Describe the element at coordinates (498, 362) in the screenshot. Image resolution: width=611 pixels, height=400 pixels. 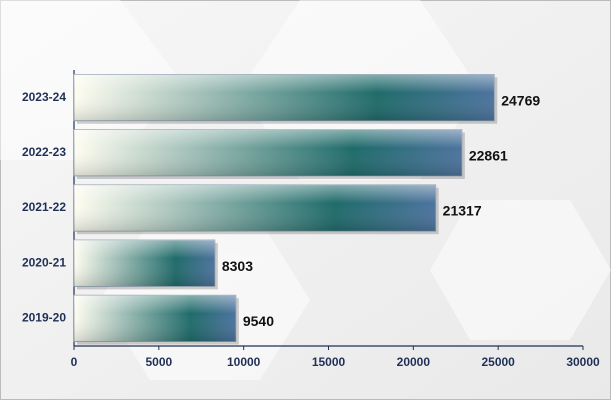
I see `x-tick-label: 25000` at that location.